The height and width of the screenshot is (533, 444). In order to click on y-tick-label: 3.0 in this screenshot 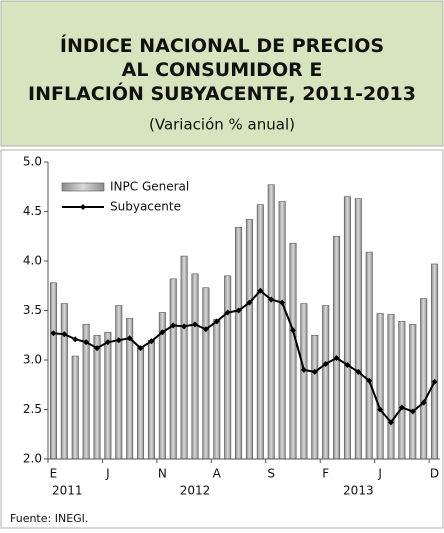, I will do `click(32, 360)`.